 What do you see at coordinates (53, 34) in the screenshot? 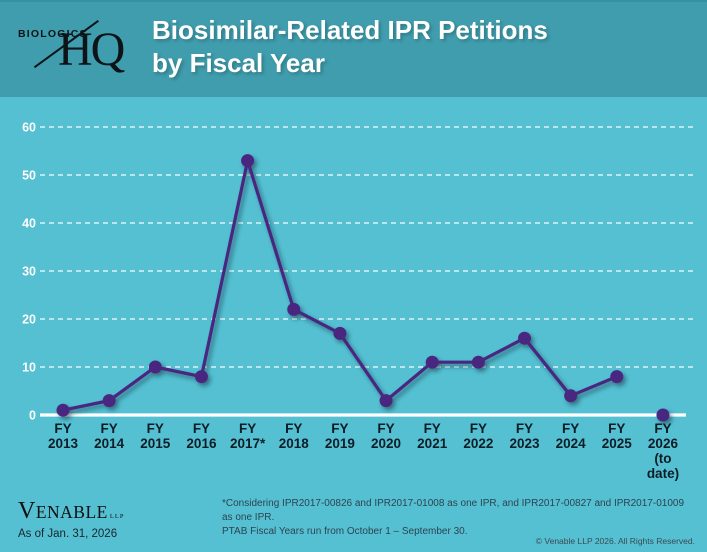
I see `logo-biologics-text: BIOLOGICS` at bounding box center [53, 34].